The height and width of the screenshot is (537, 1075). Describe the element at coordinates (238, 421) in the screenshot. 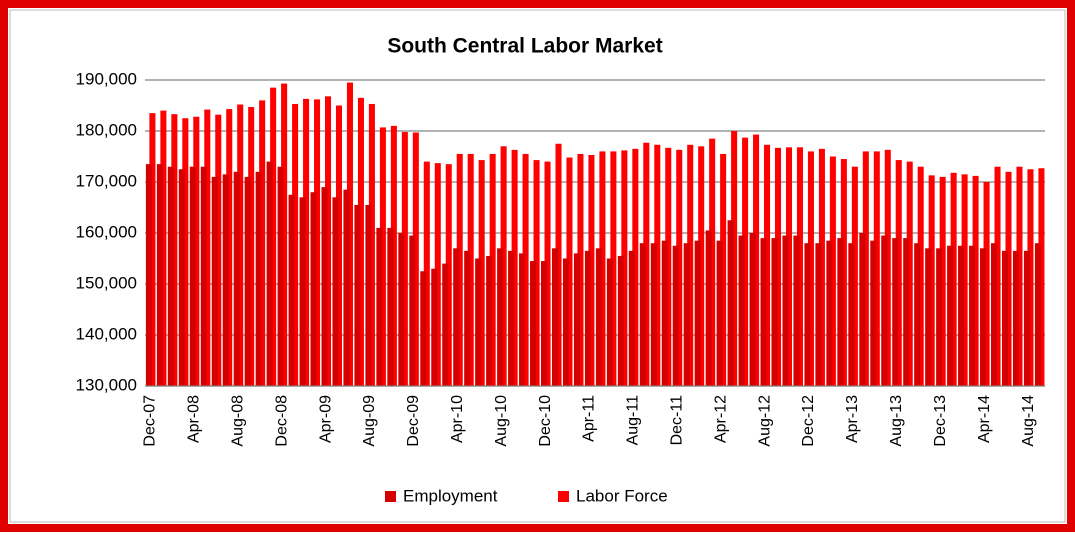

I see `x-tick-label: Aug-08` at that location.